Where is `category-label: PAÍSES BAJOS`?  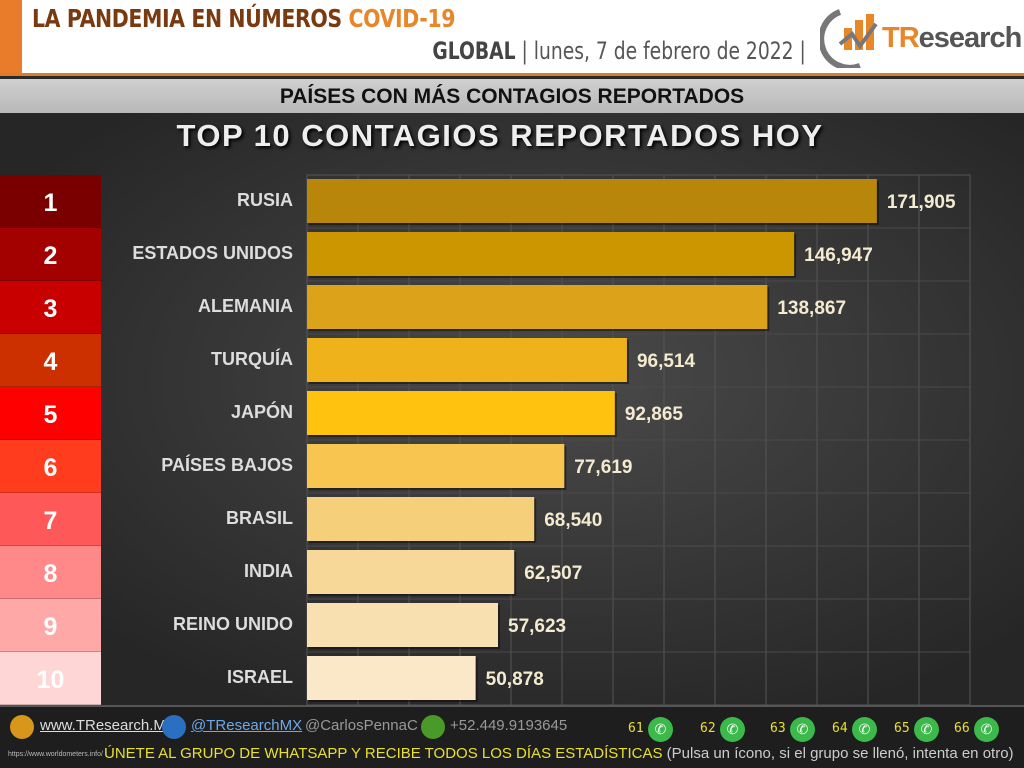
category-label: PAÍSES BAJOS is located at coordinates (227, 464).